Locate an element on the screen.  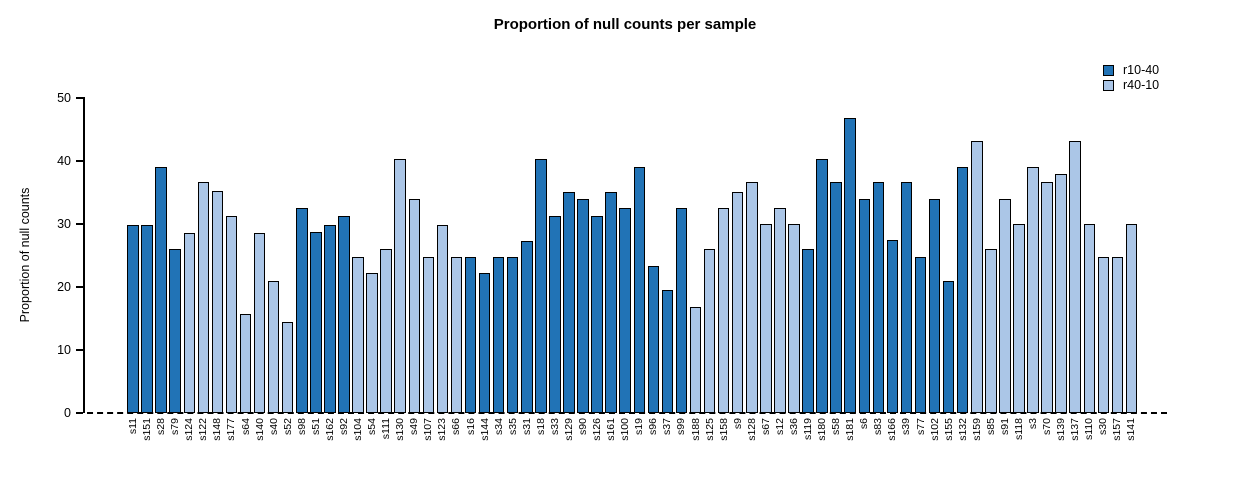
x-label-cell: s33 is located at coordinates (555, 426).